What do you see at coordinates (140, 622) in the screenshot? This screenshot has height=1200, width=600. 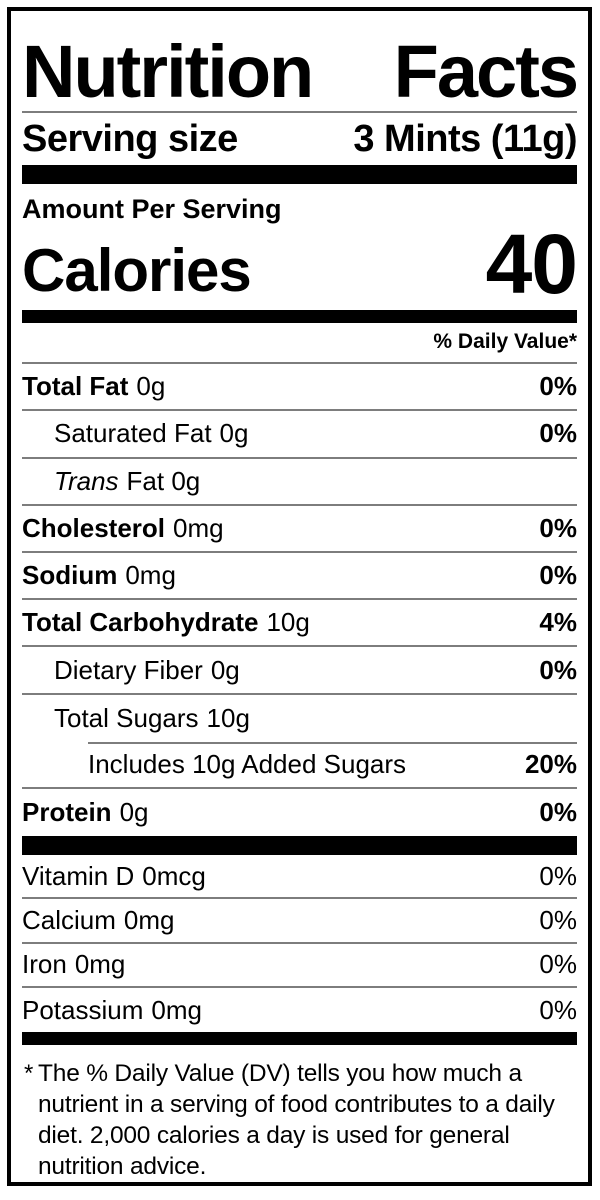 I see `nutrient-name: Total Carbohydrate` at bounding box center [140, 622].